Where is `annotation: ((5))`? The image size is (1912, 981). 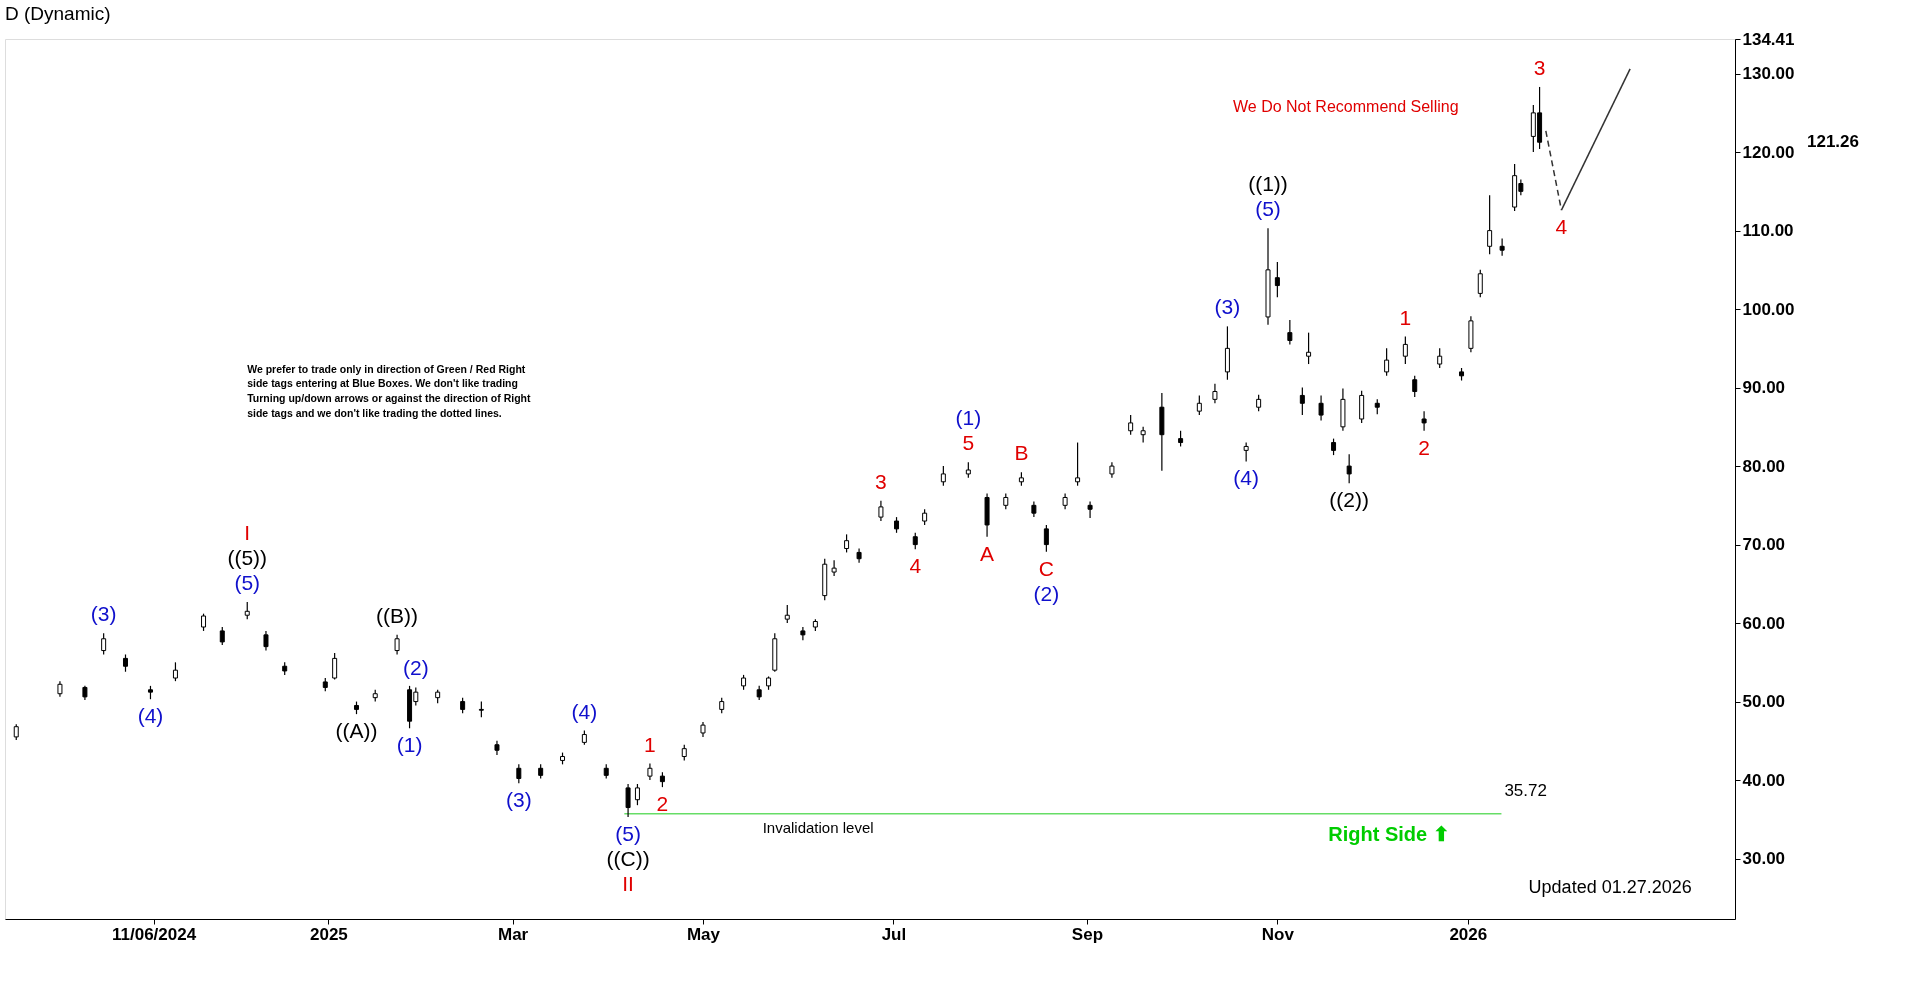 annotation: ((5)) is located at coordinates (247, 557).